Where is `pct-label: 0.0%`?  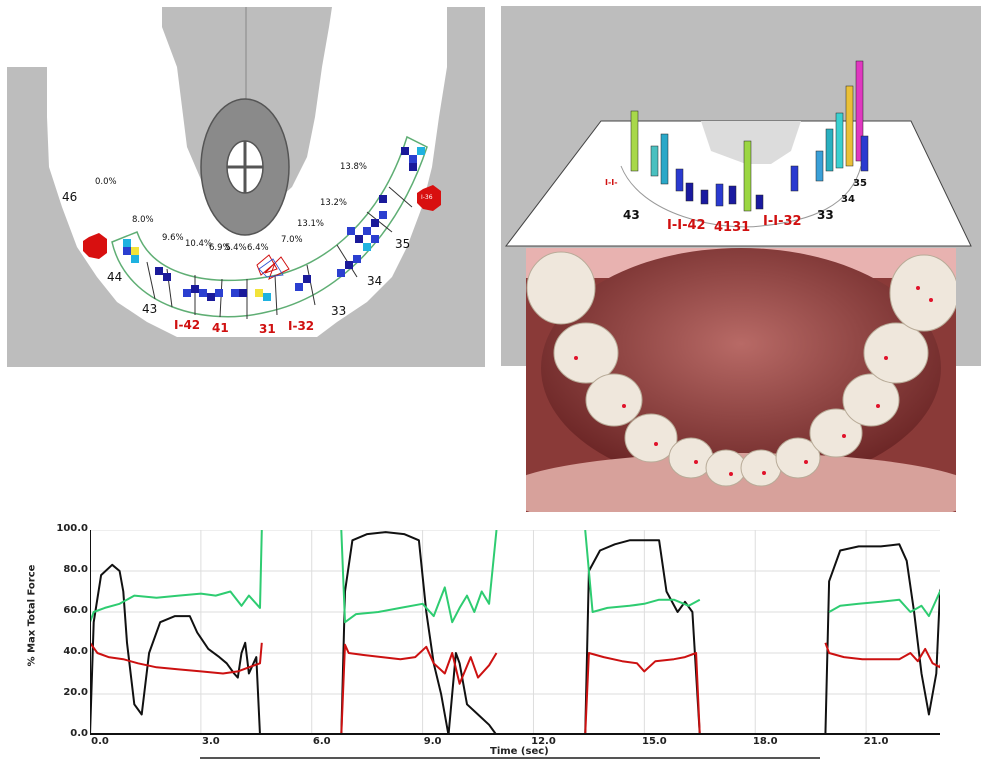
pct-label: 0.0% is located at coordinates (106, 182).